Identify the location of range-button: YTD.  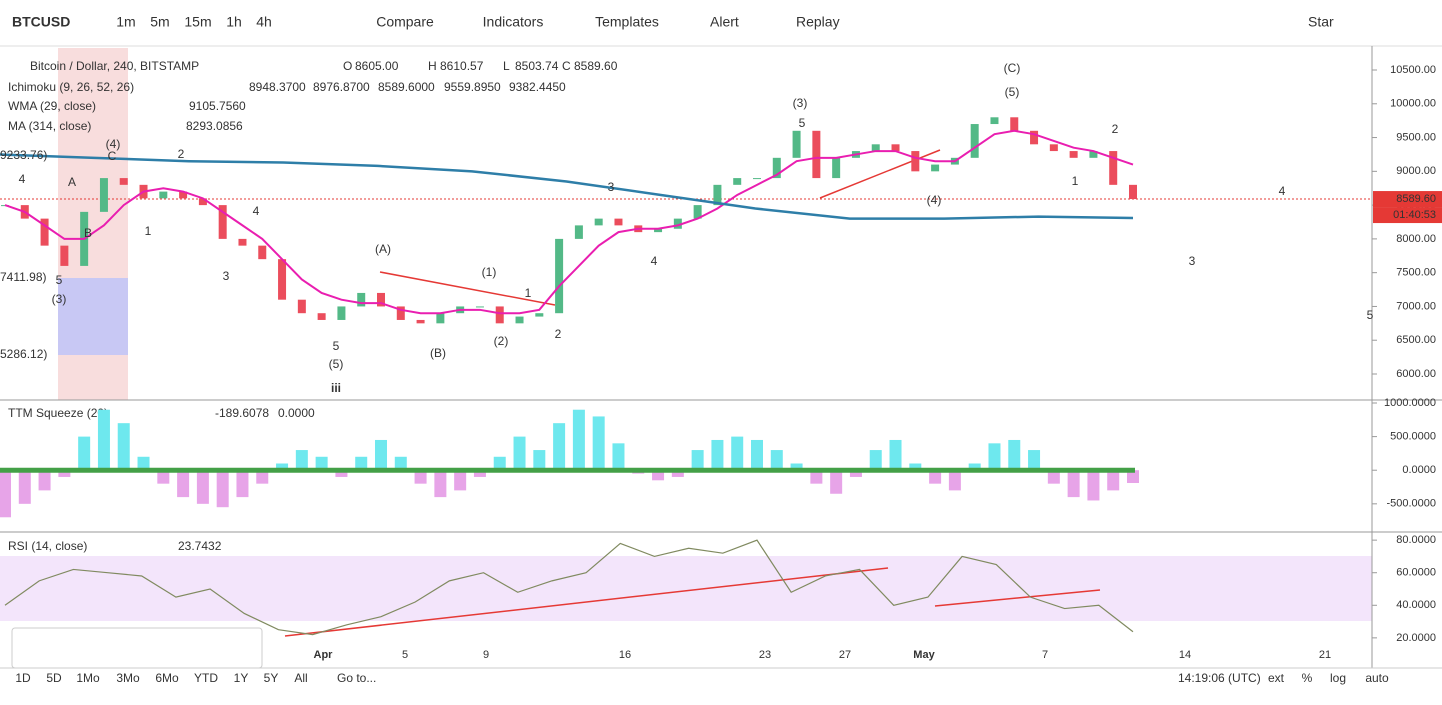
(206, 678).